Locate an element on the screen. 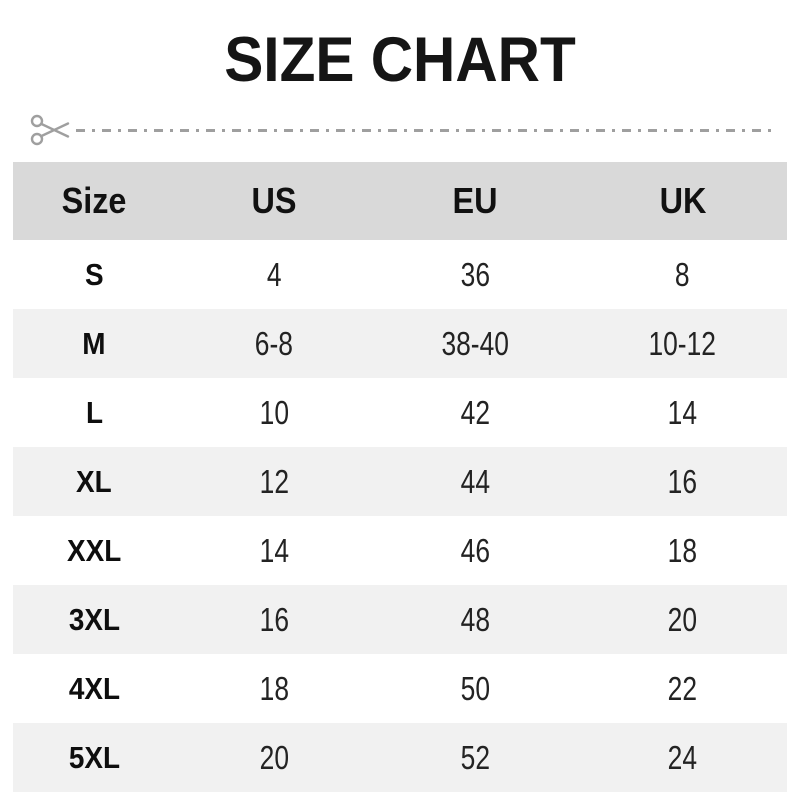 The height and width of the screenshot is (800, 800). size-value: 3XL is located at coordinates (94, 619).